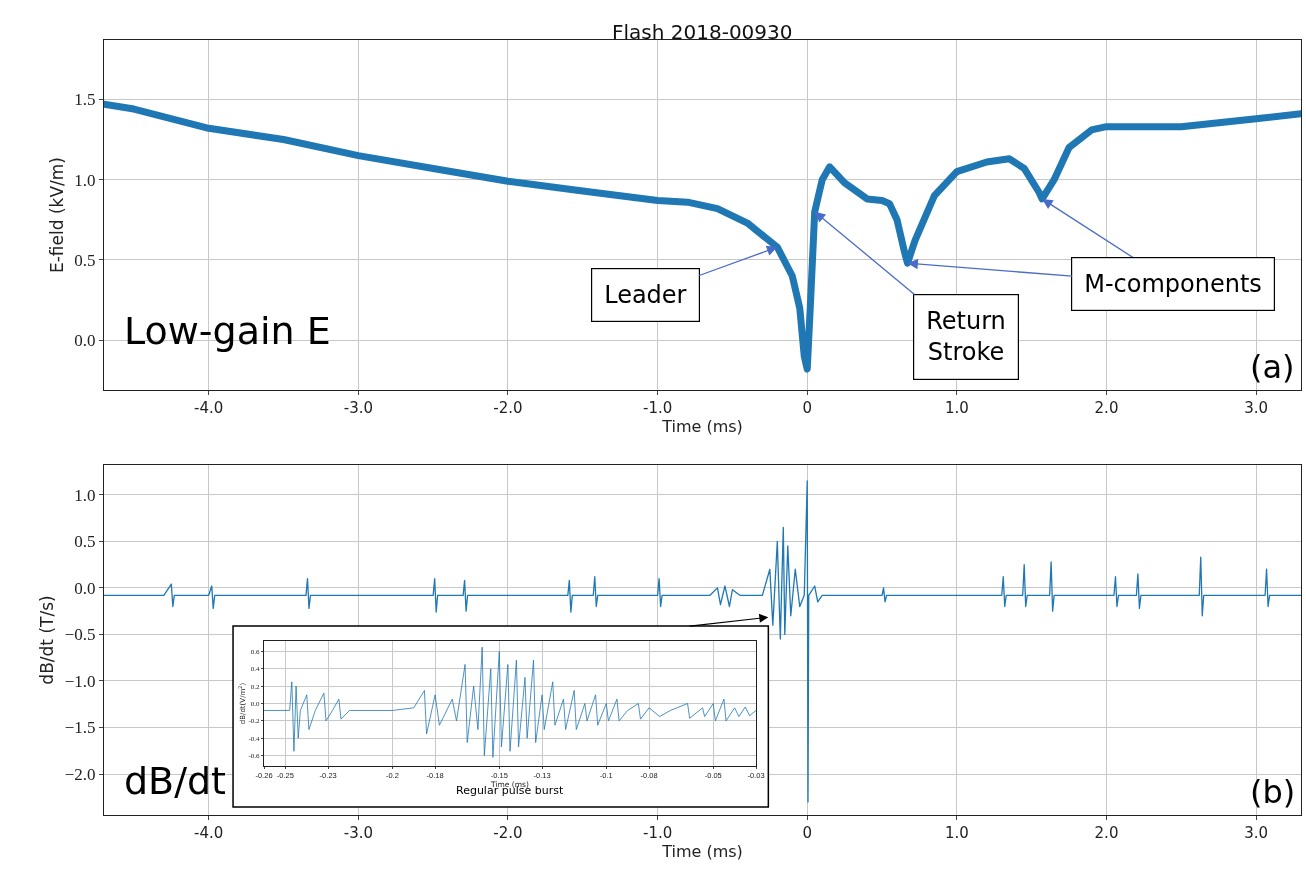 Image resolution: width=1306 pixels, height=875 pixels. Describe the element at coordinates (702, 32) in the screenshot. I see `chart-title: Flash 2018-00930` at that location.